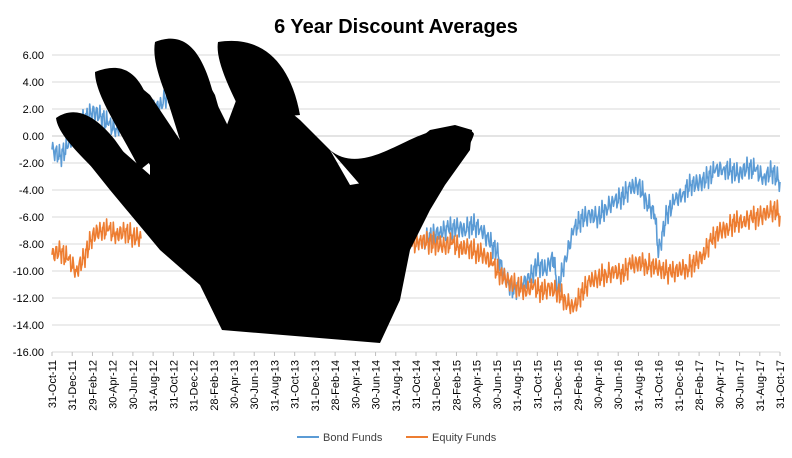  I want to click on x-tick-label: 30-Jun-13, so click(255, 385).